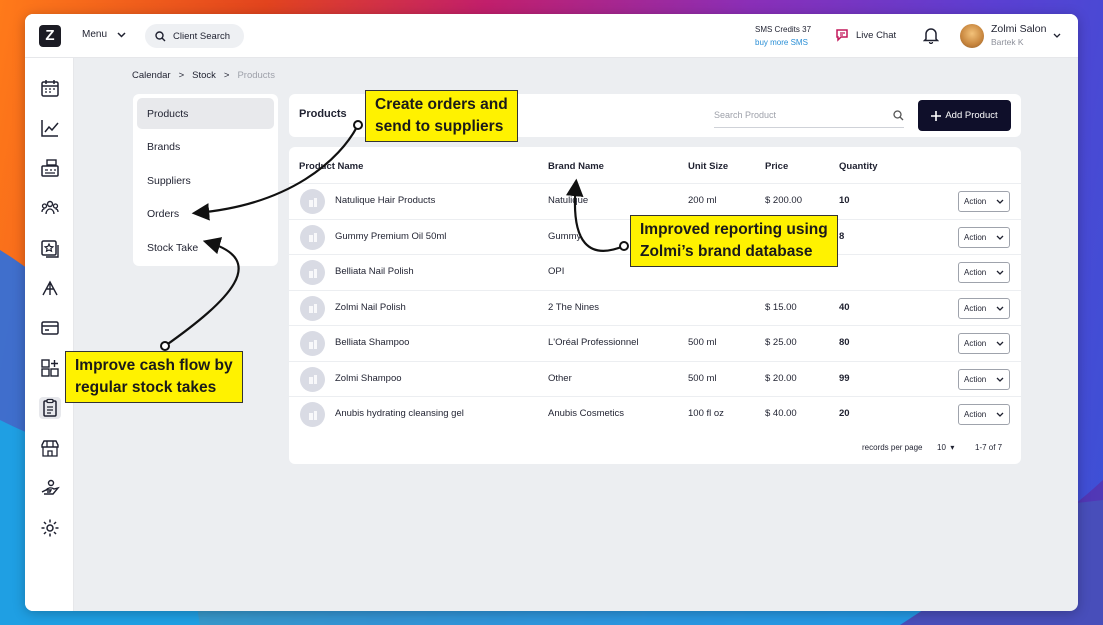 Image resolution: width=1103 pixels, height=625 pixels. I want to click on staff-hand-icon, so click(50, 488).